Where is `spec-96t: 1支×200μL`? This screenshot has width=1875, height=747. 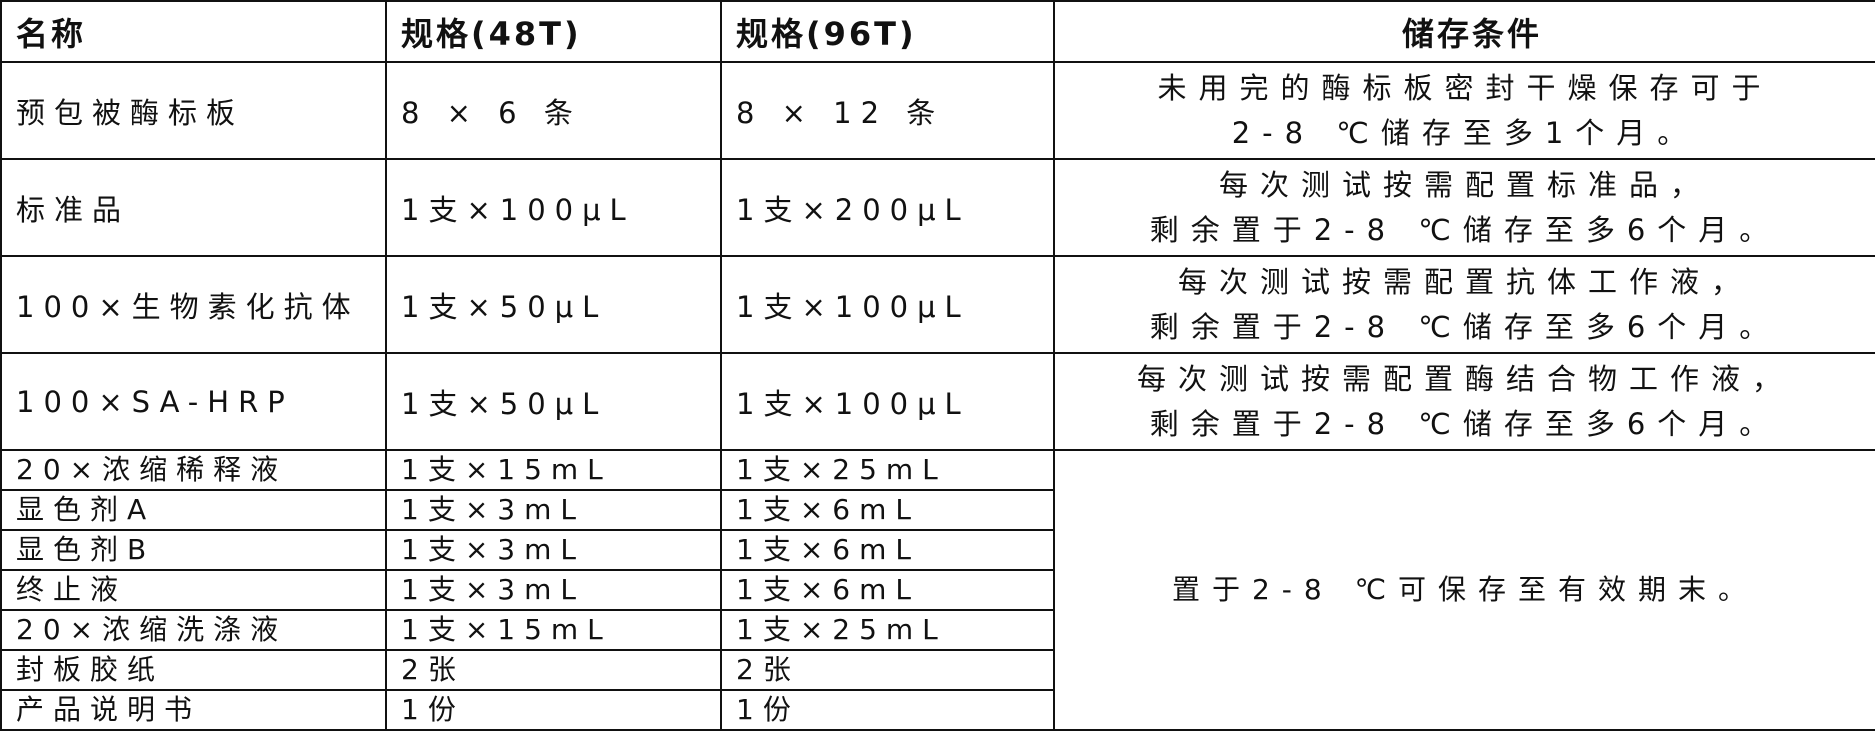 spec-96t: 1支×200μL is located at coordinates (887, 207).